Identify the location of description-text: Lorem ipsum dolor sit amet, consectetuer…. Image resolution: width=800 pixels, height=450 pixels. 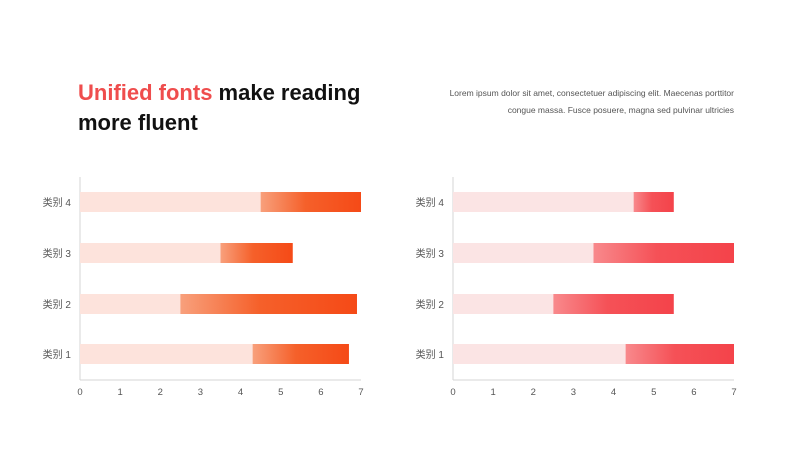
(591, 101).